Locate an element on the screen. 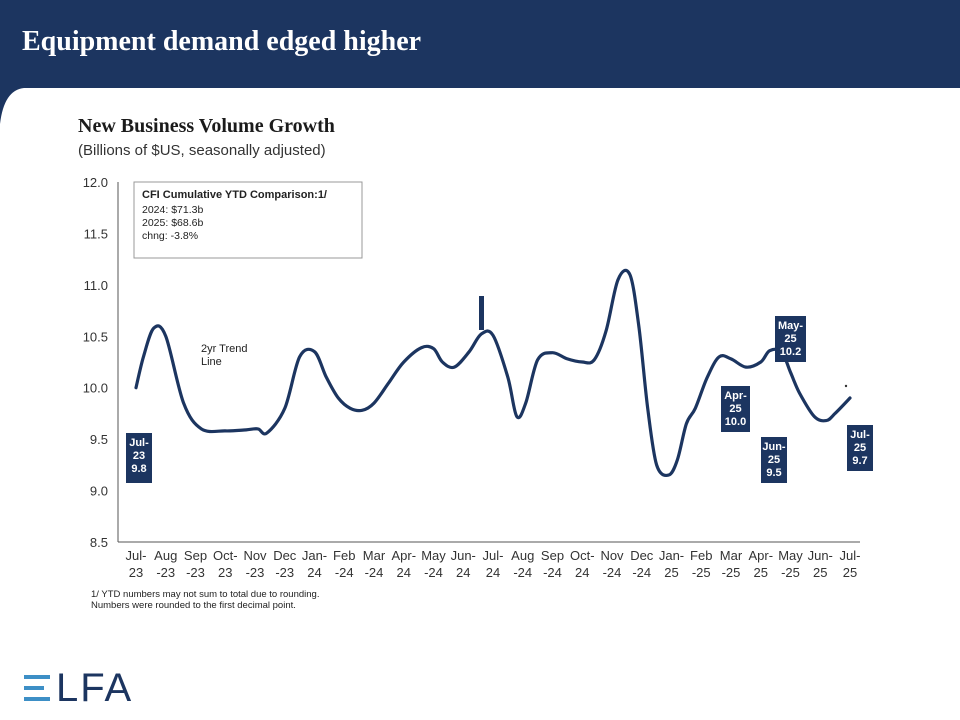 The height and width of the screenshot is (720, 960). elfa-logo: LFA is located at coordinates (78, 688).